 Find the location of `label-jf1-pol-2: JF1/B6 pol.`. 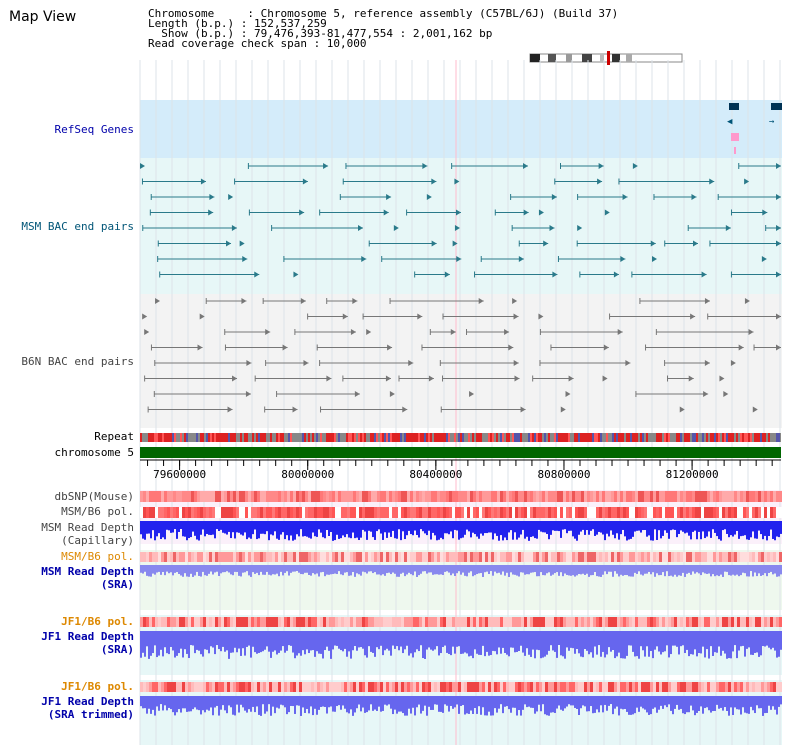

label-jf1-pol-2: JF1/B6 pol. is located at coordinates (97, 686).